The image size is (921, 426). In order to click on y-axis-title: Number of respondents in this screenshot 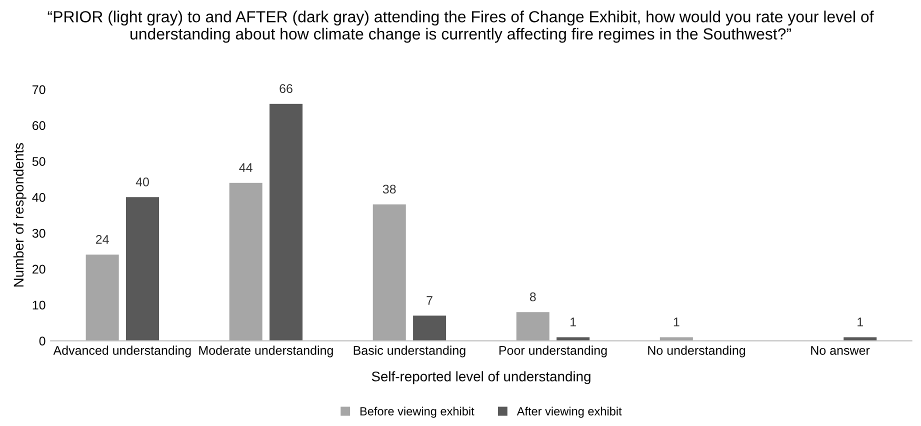, I will do `click(19, 215)`.